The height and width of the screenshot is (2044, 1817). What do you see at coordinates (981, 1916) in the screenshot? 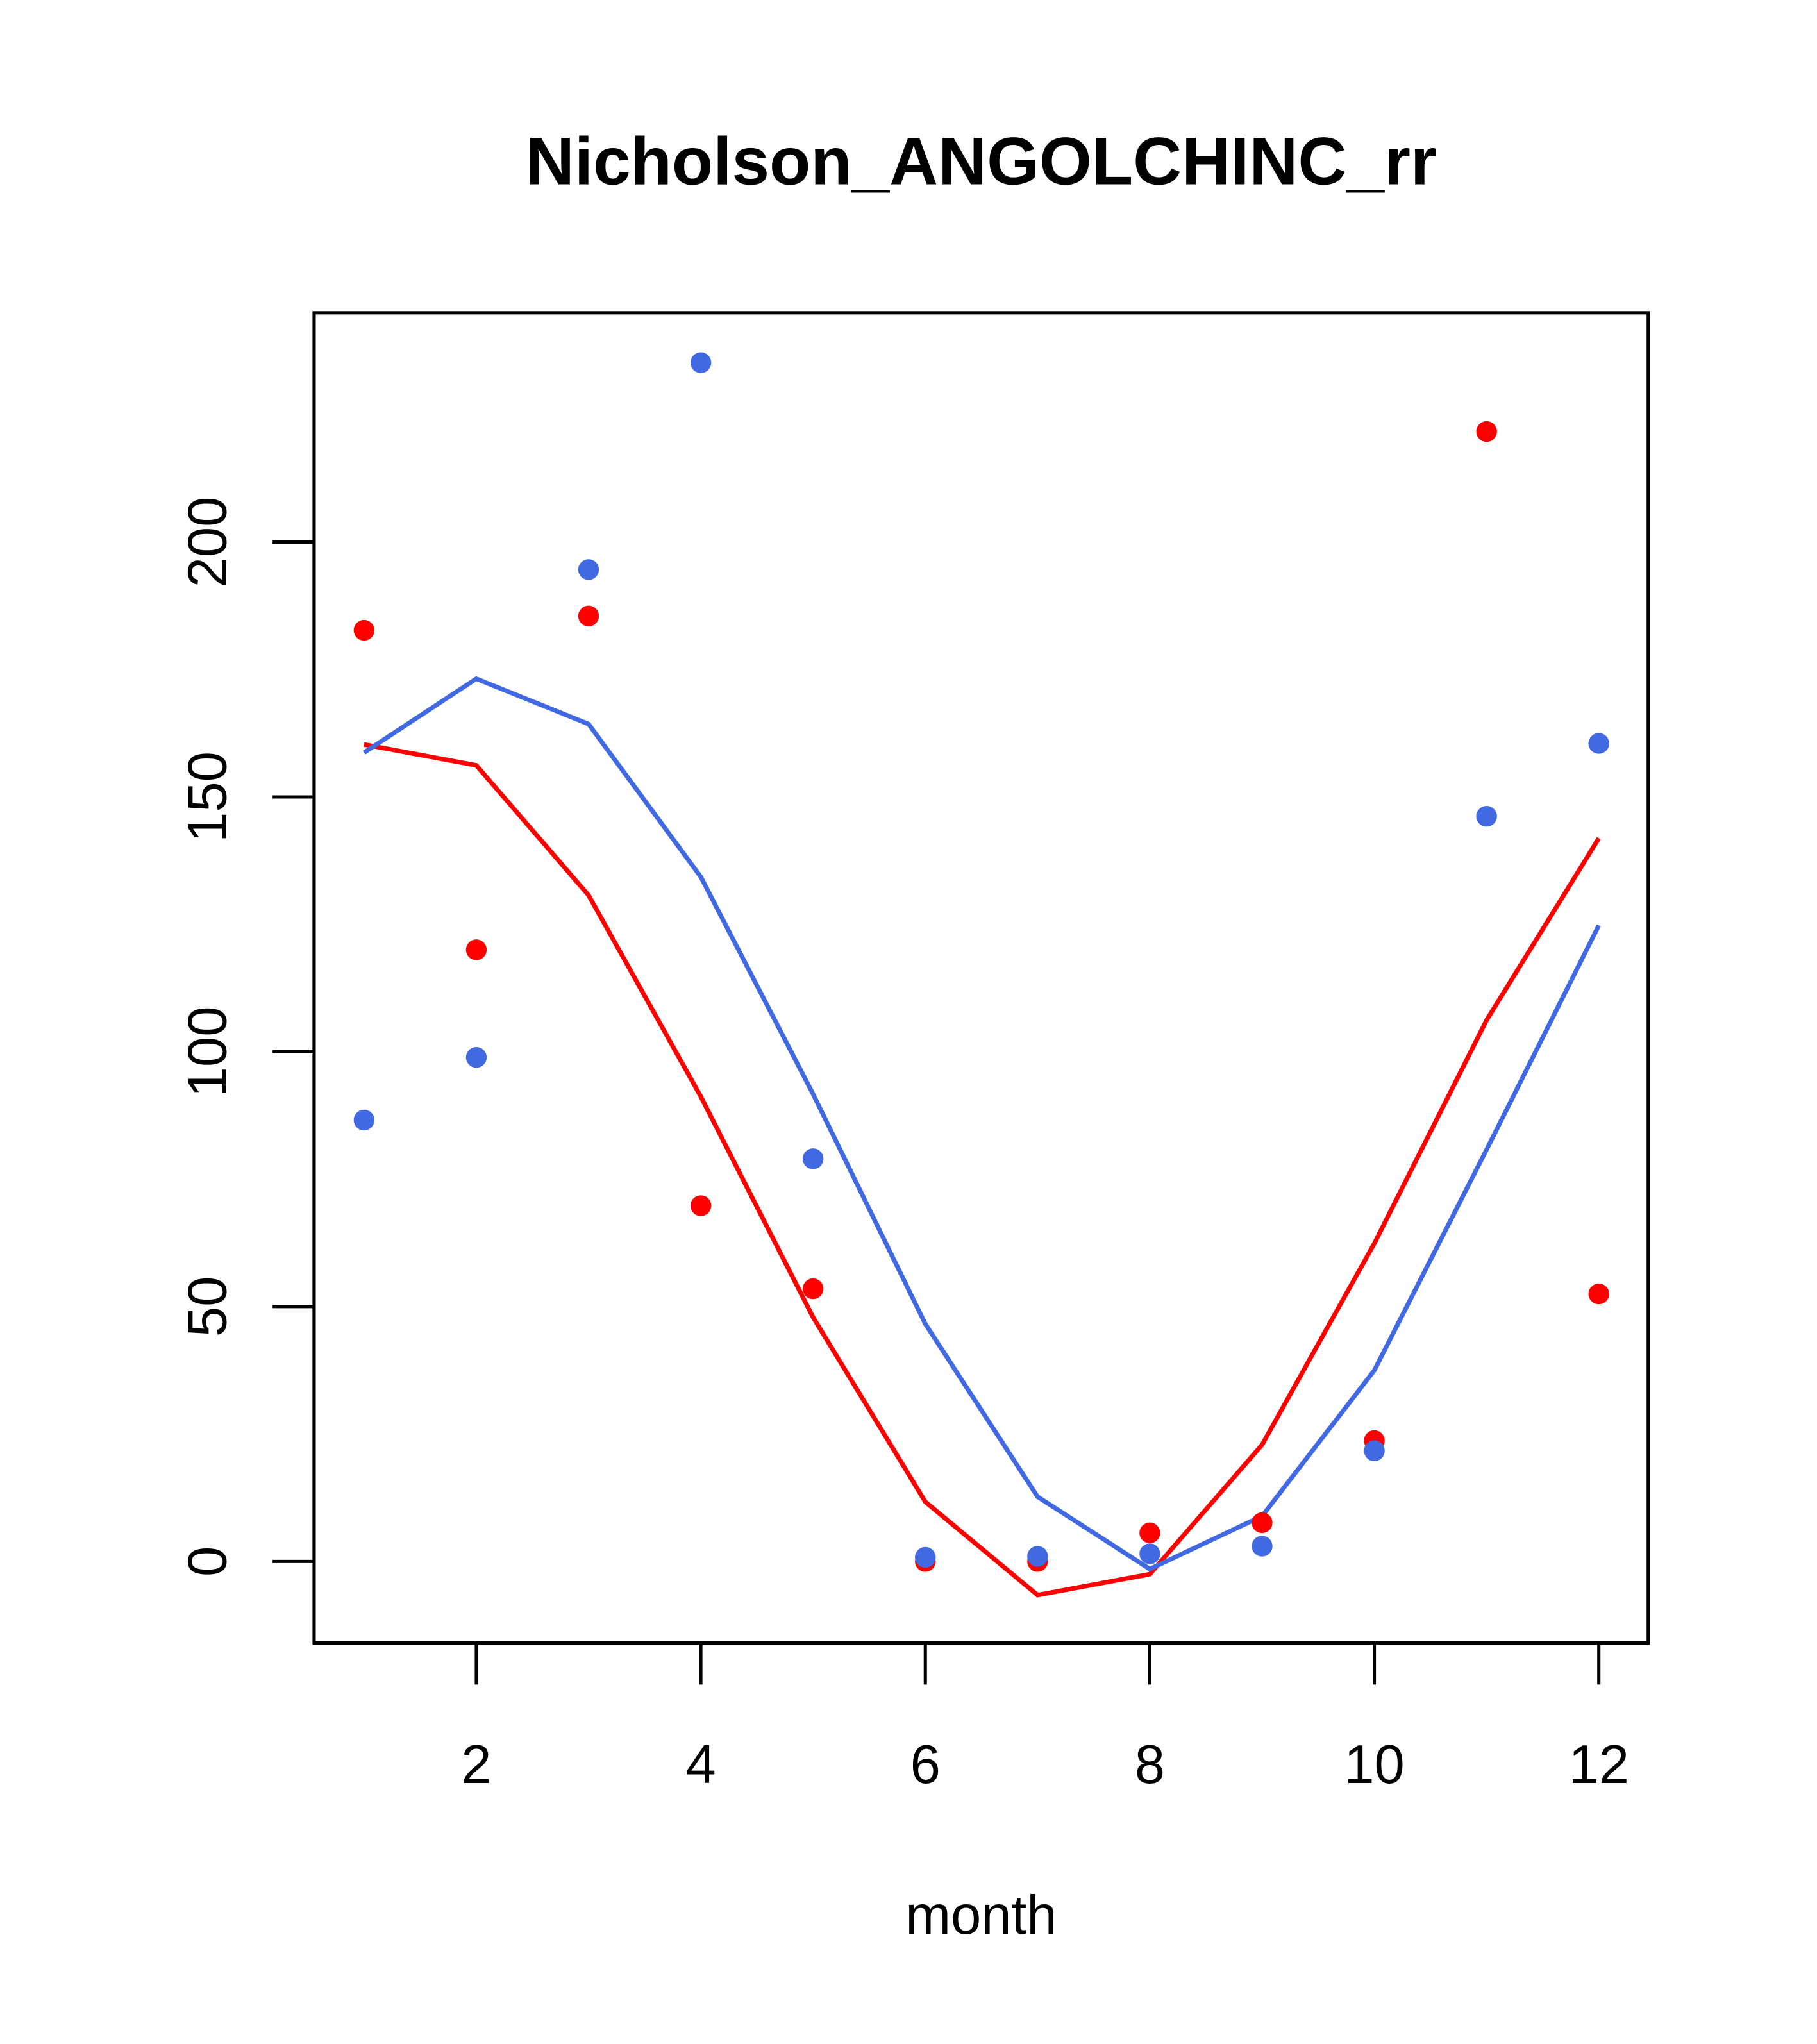
I see `x-axis-label: month` at bounding box center [981, 1916].